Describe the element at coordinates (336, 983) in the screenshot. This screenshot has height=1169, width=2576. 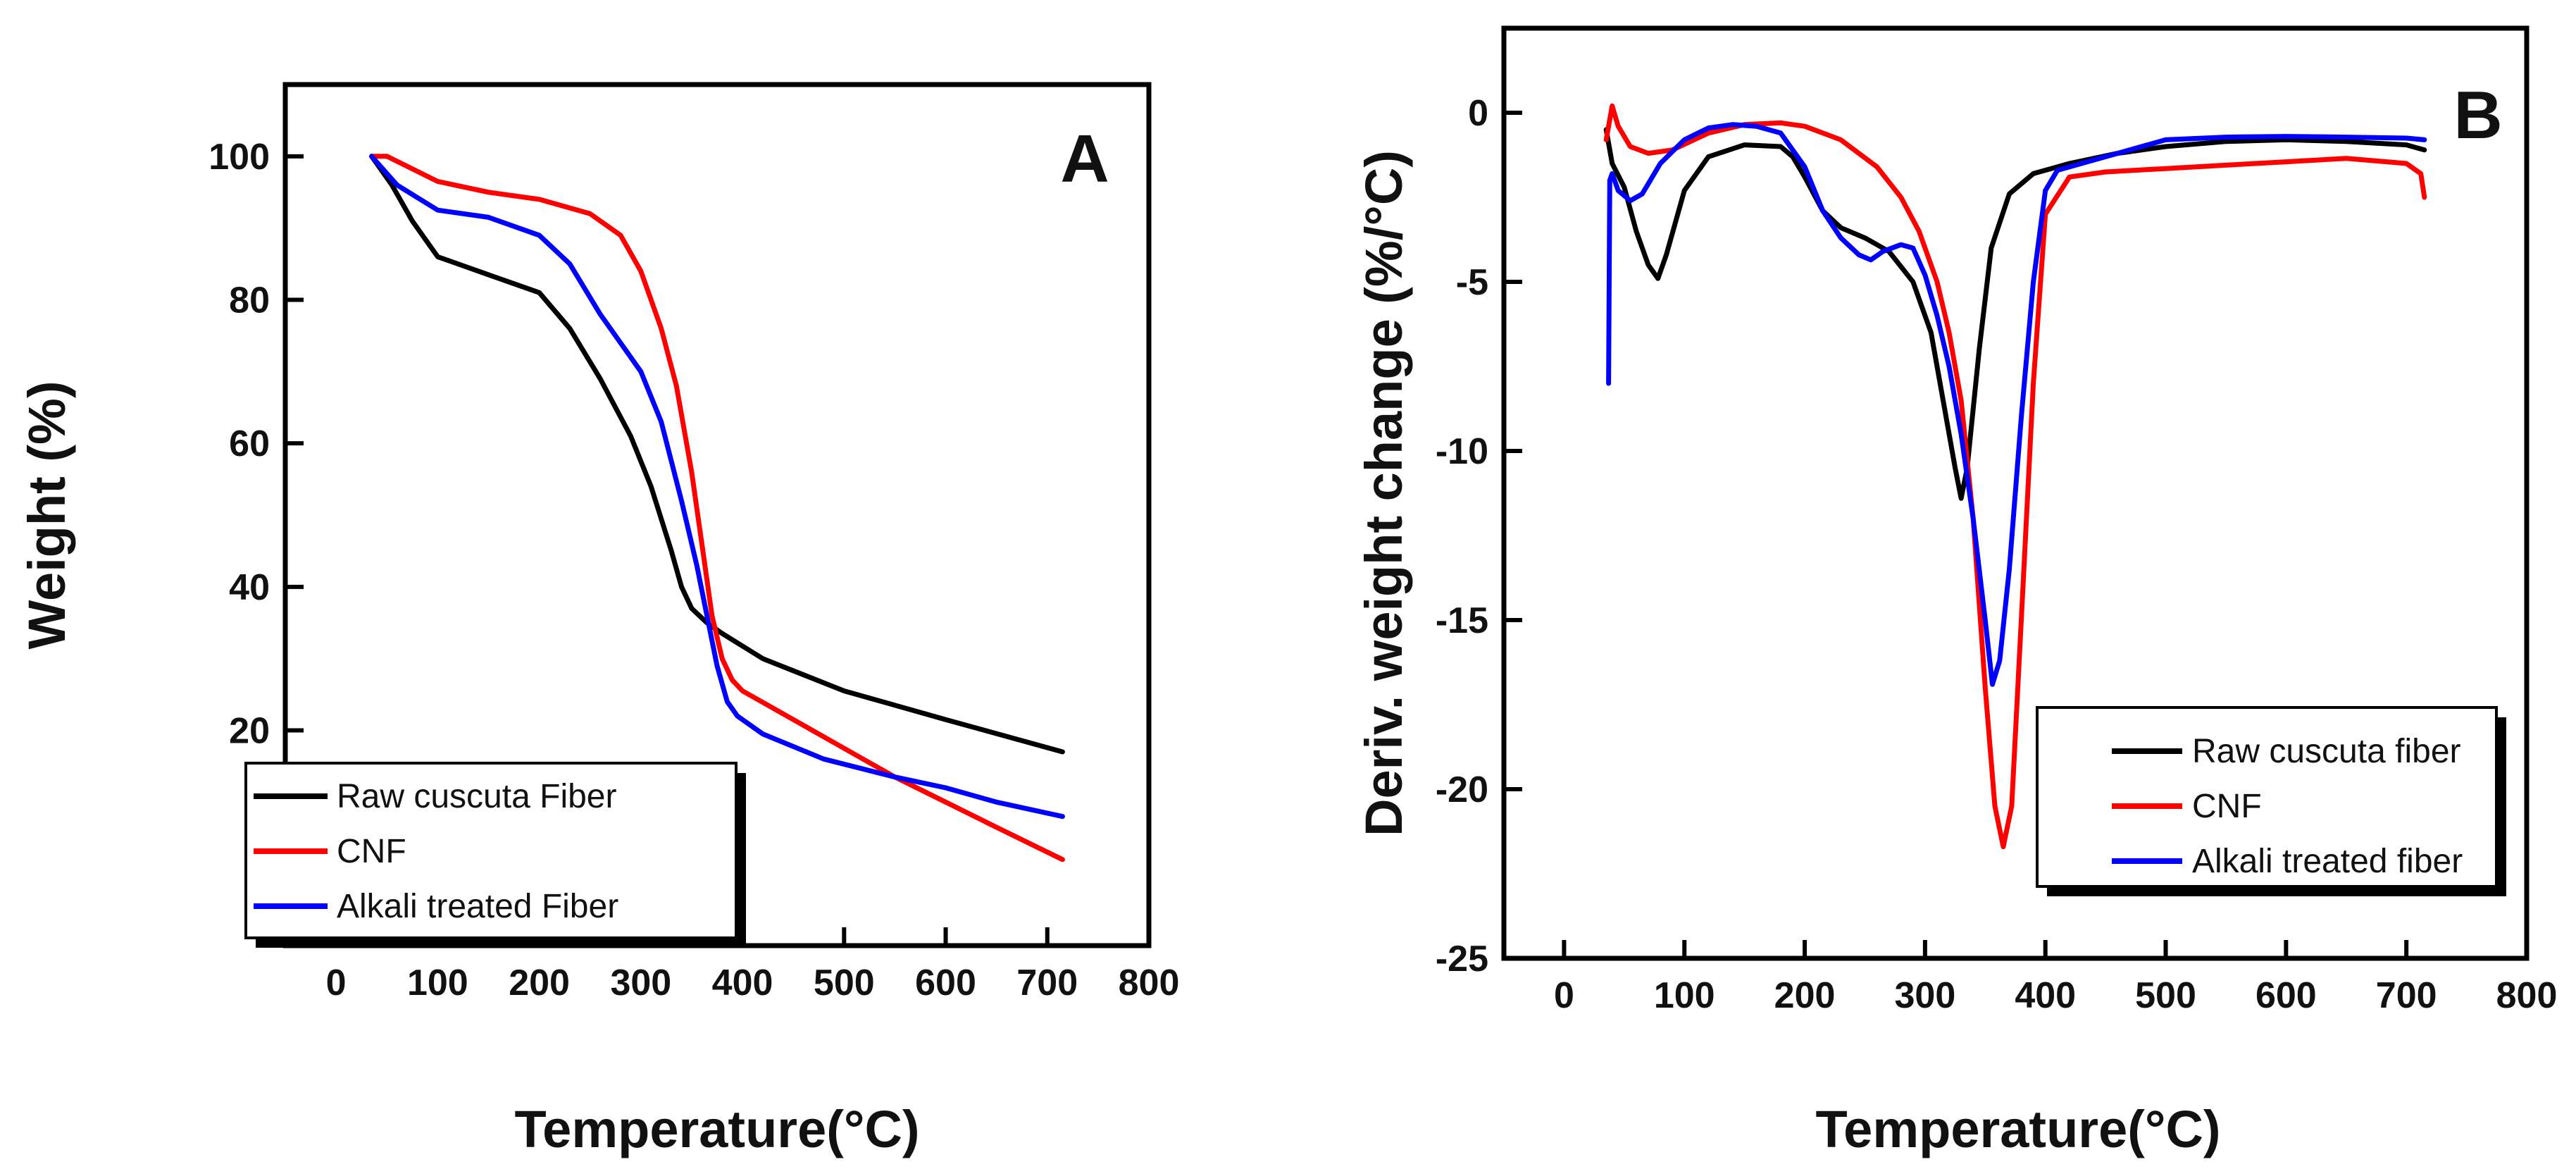
I see `panel-a-x-tick-label: 0` at that location.